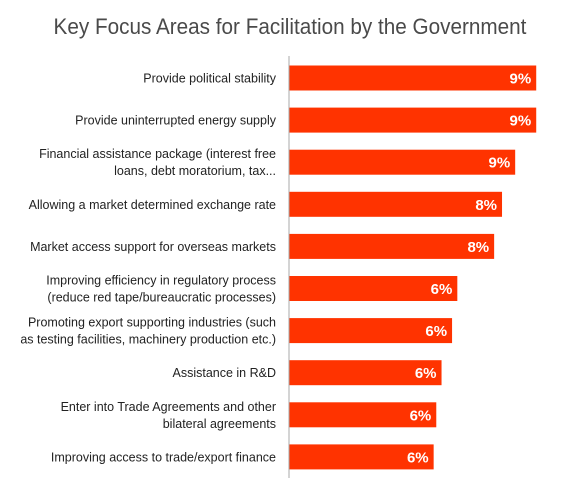 This screenshot has height=490, width=580. What do you see at coordinates (219, 424) in the screenshot?
I see `category-label-8-line-1: bilateral agreements` at bounding box center [219, 424].